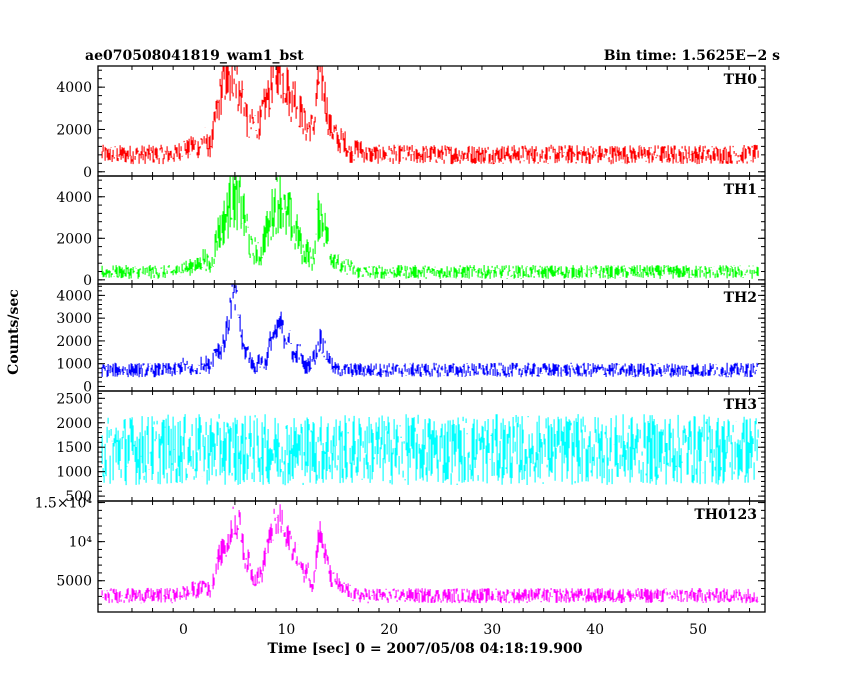 Image resolution: width=850 pixels, height=680 pixels. I want to click on x-tick-label: 20, so click(389, 630).